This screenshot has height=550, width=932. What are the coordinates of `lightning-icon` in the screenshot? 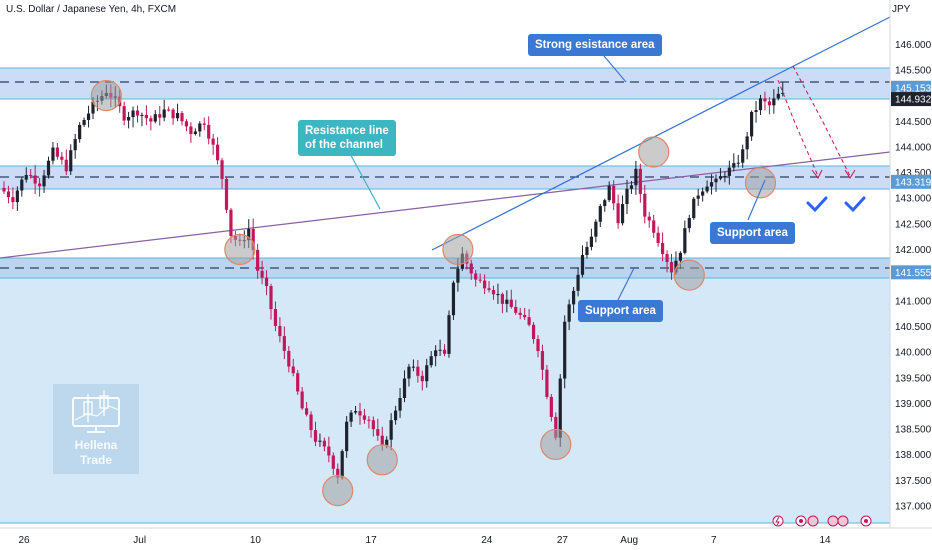 It's located at (778, 521).